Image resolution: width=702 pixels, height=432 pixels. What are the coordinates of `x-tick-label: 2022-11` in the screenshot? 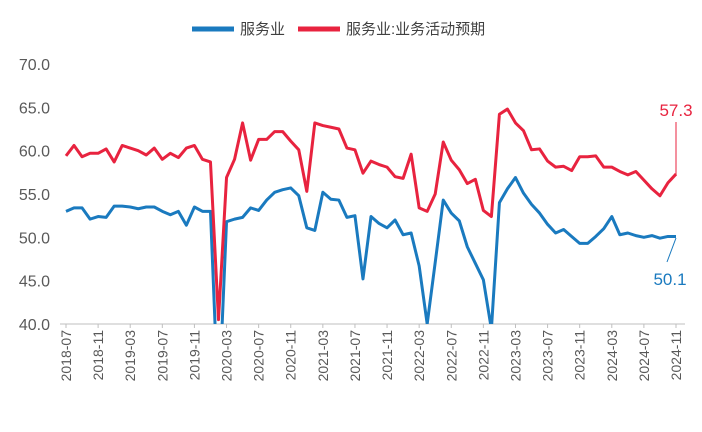 It's located at (483, 355).